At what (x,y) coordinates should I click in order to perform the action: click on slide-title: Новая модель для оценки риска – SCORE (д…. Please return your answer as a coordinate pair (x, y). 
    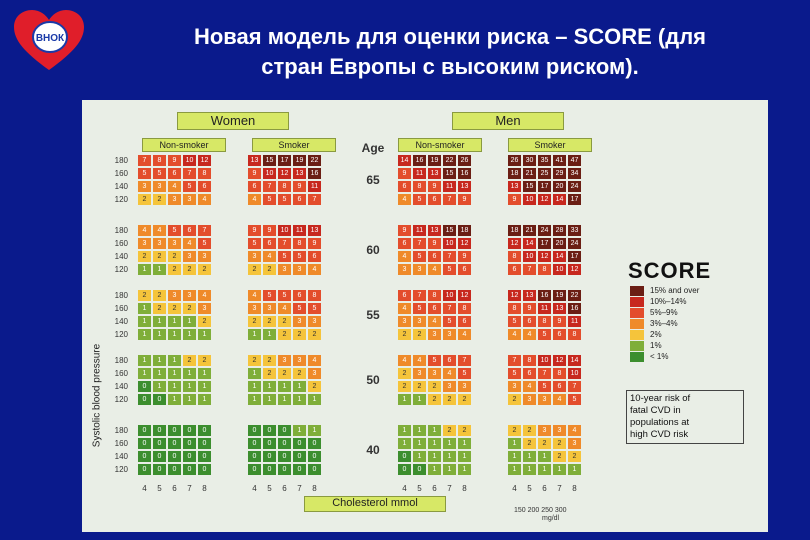
    Looking at the image, I should click on (450, 52).